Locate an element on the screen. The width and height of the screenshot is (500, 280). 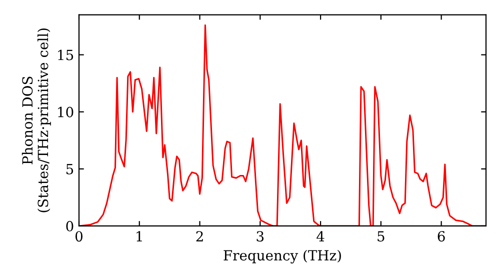
y-tick-label: 0 is located at coordinates (70, 226).